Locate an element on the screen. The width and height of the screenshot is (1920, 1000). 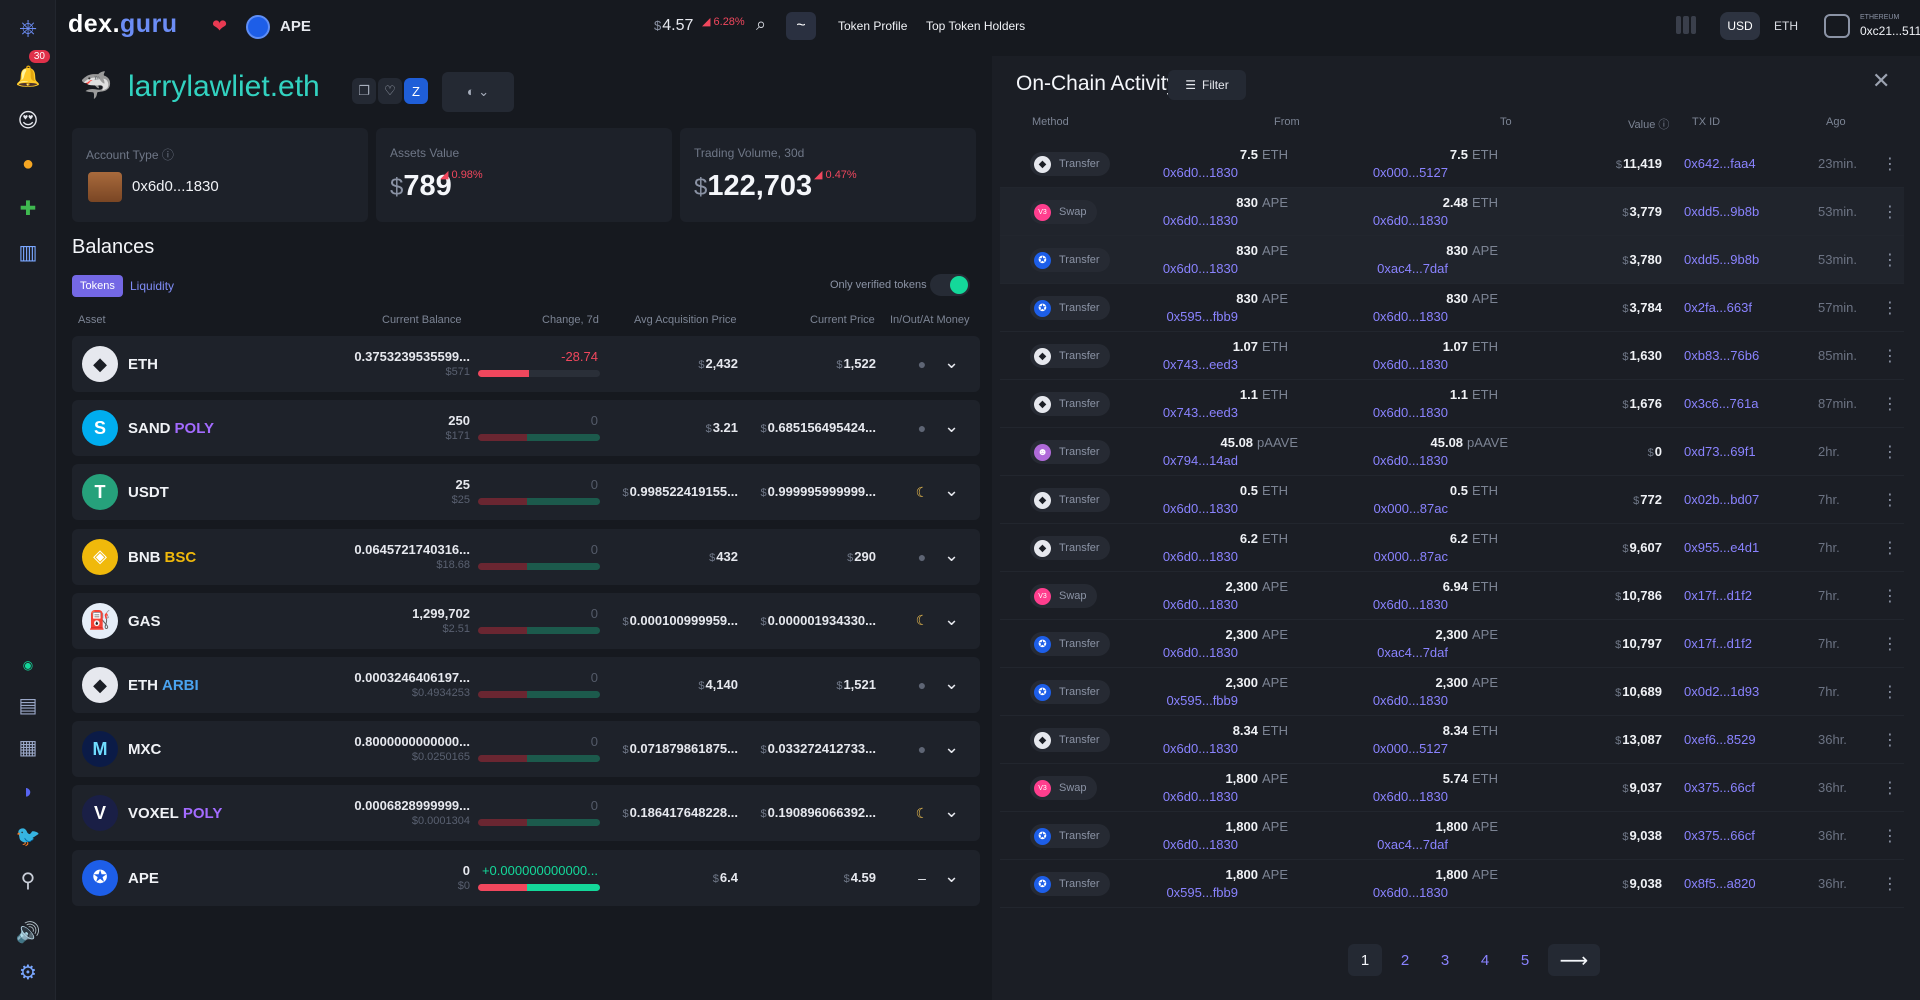
page-3-button: 3 is located at coordinates (1445, 960).